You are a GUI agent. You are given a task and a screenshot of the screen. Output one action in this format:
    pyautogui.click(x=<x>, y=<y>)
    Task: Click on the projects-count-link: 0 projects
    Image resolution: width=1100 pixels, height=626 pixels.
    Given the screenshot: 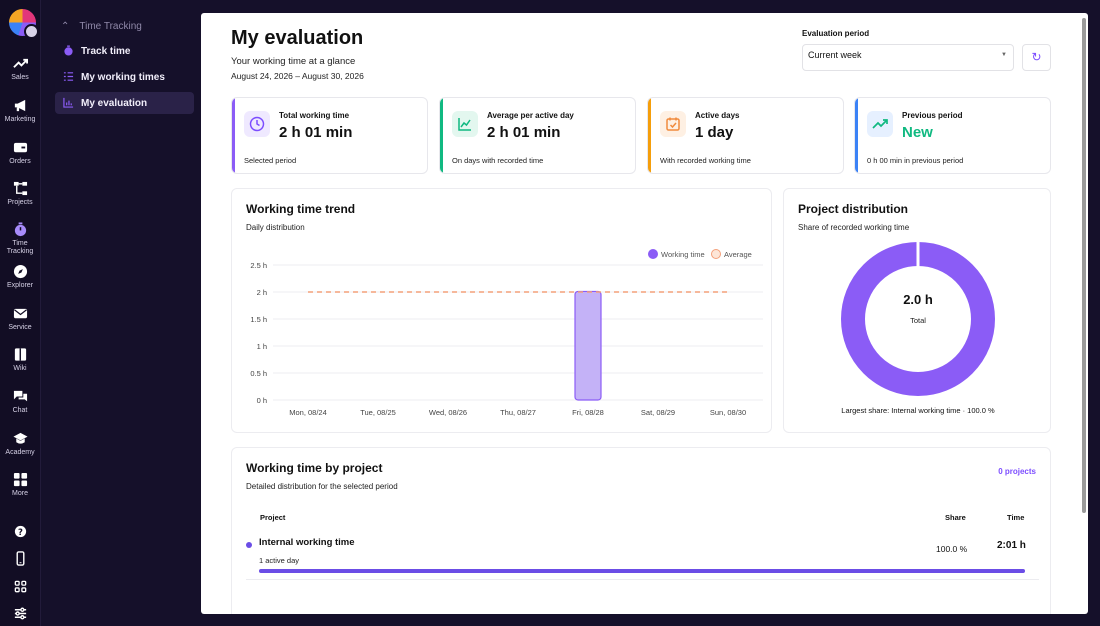 What is the action you would take?
    pyautogui.click(x=1017, y=471)
    